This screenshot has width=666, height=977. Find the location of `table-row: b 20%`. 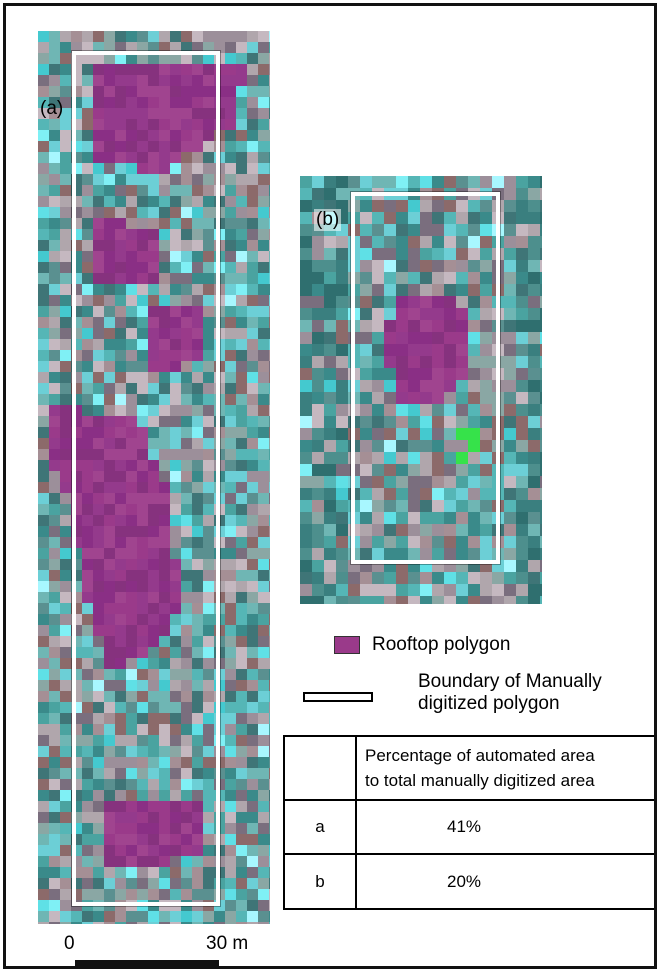

table-row: b 20% is located at coordinates (468, 881).